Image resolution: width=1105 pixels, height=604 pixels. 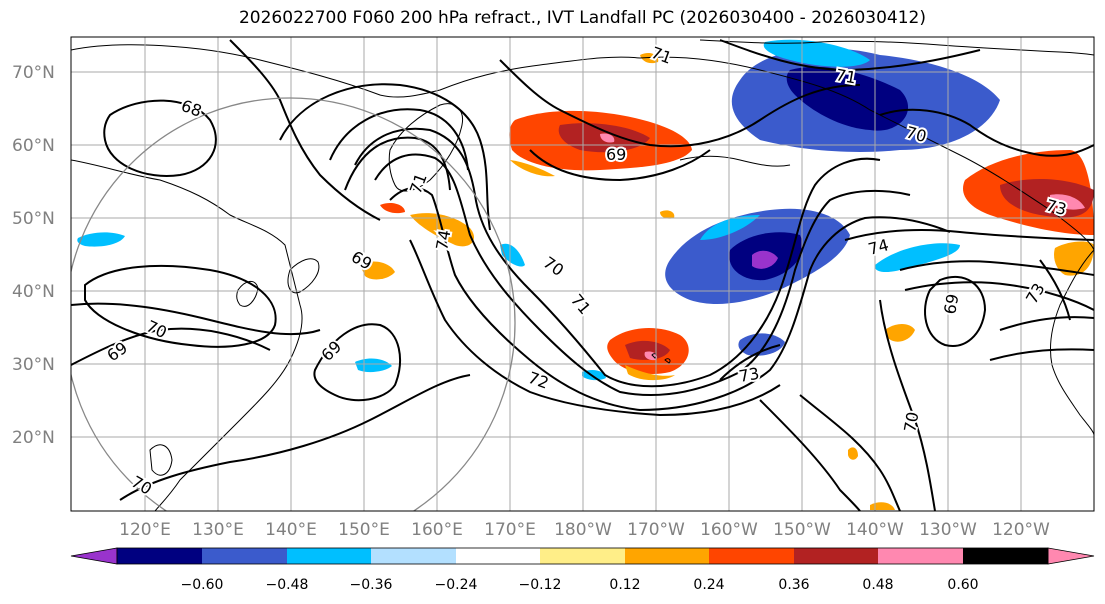 I want to click on contour-69-mid, so click(x=357, y=362).